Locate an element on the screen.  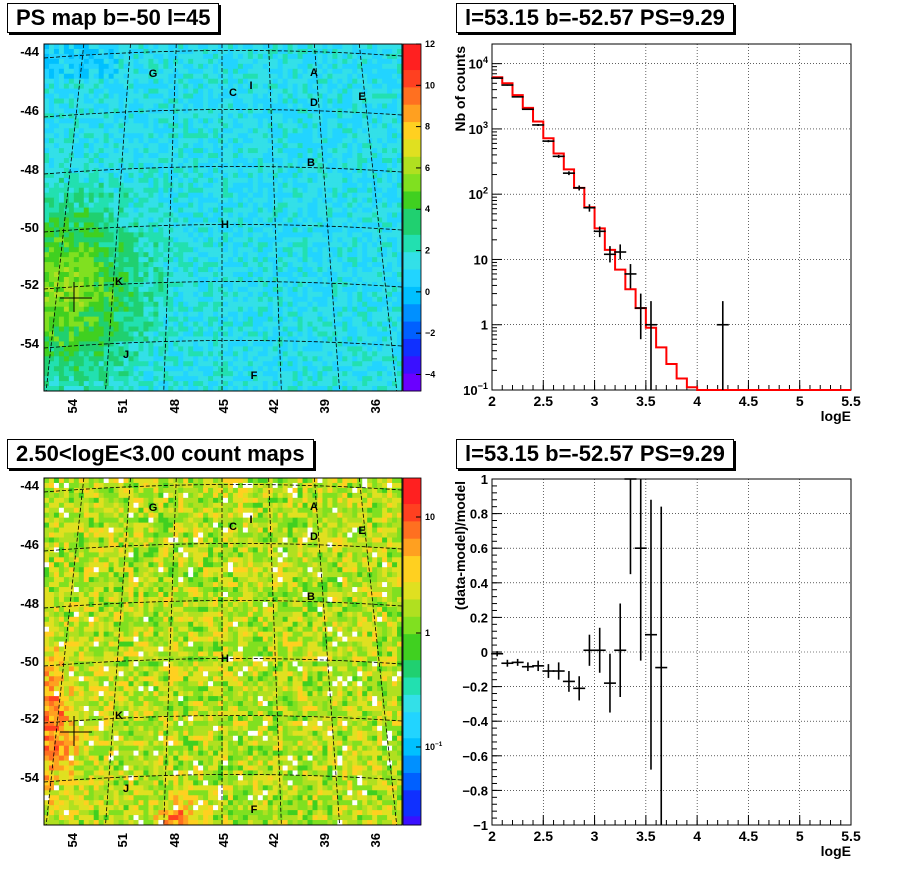
colorbar-tick-label: 10−1 is located at coordinates (434, 746).